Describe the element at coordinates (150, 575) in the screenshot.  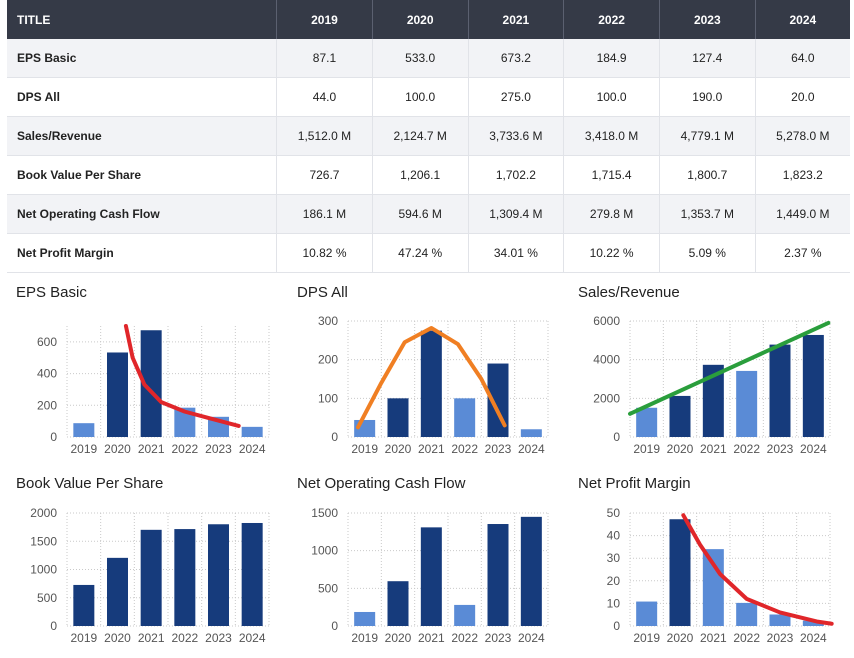
I see `chart-3: 0 500 1000 1500 2000 2019 2020 2021 2022 2023 2024` at that location.